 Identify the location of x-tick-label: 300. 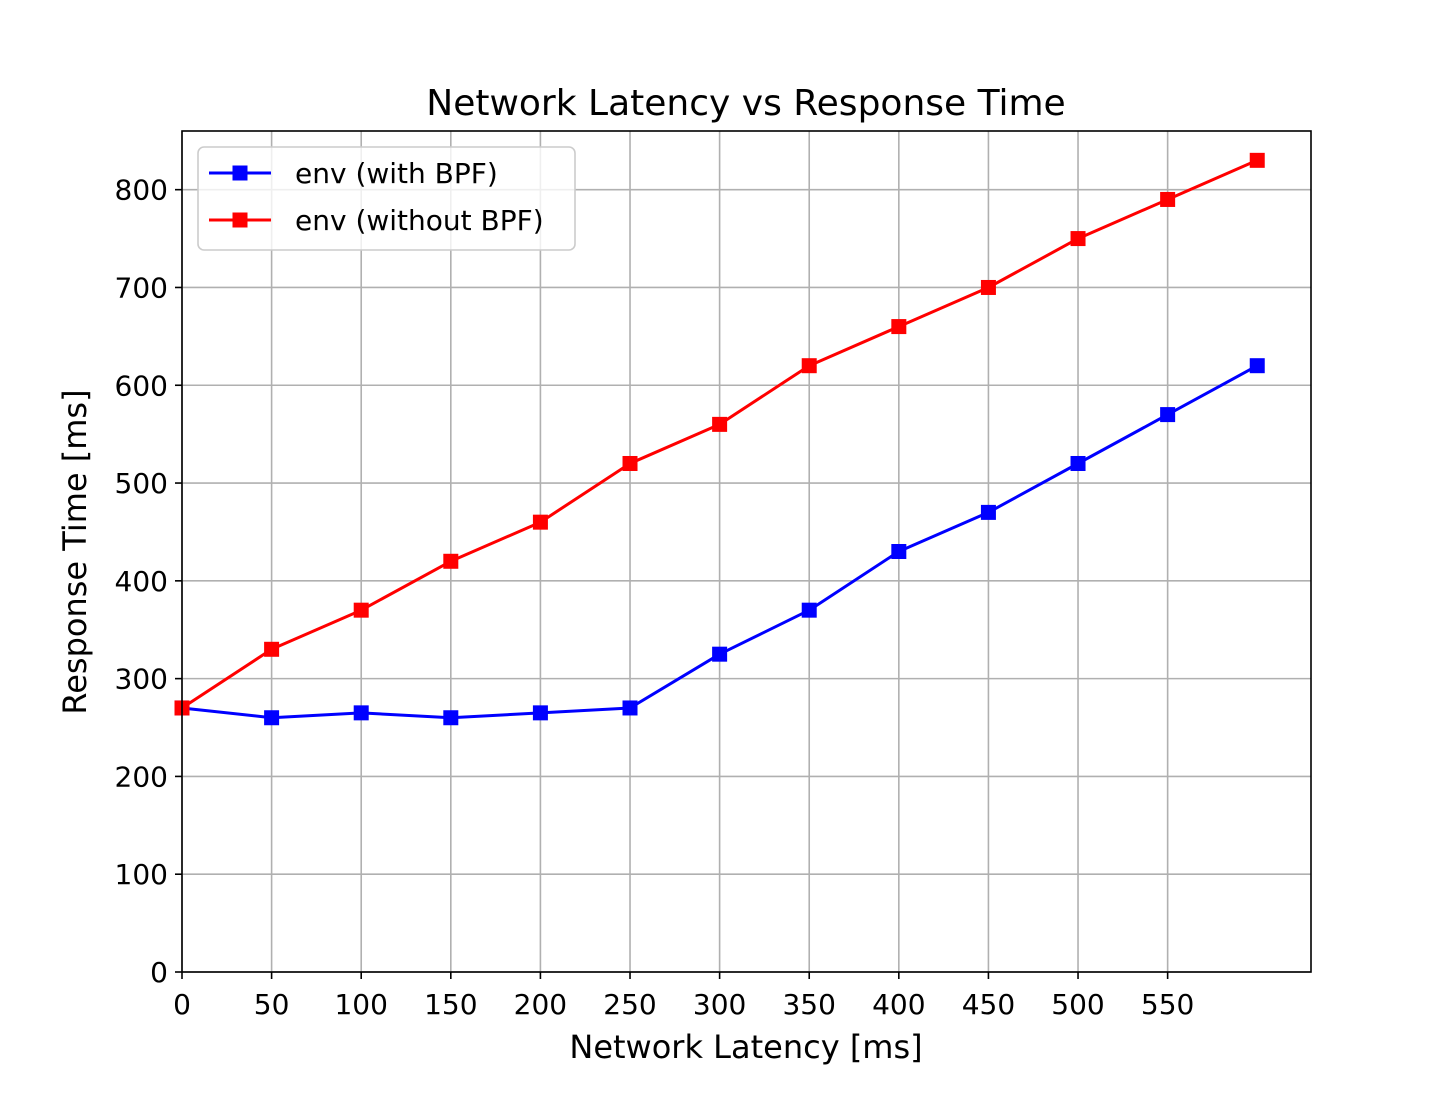
(719, 1004).